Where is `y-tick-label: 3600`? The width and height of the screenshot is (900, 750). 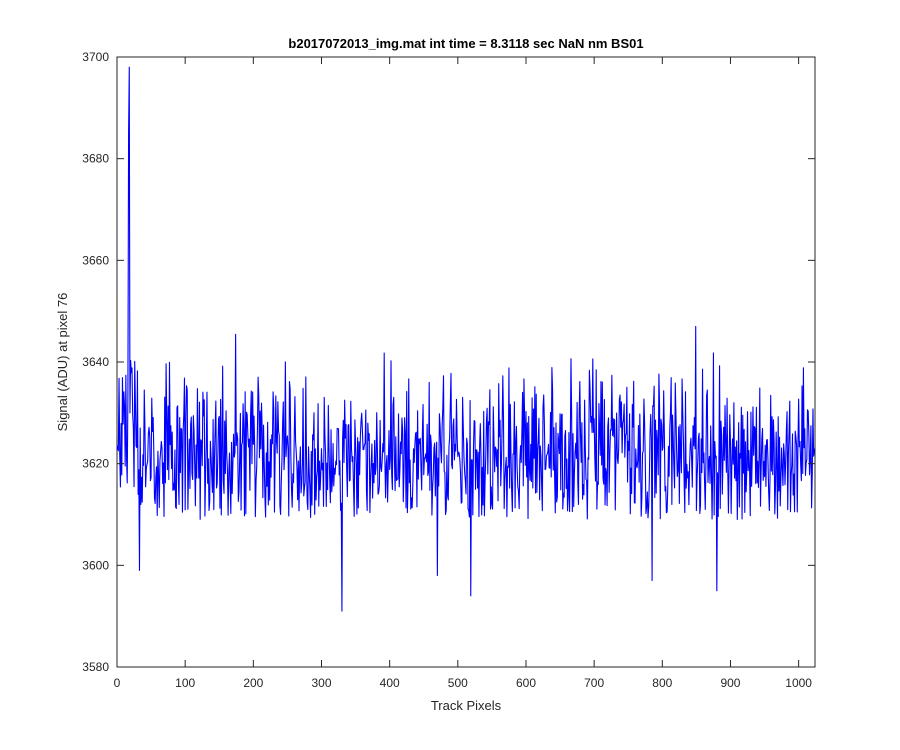
y-tick-label: 3600 is located at coordinates (95, 565).